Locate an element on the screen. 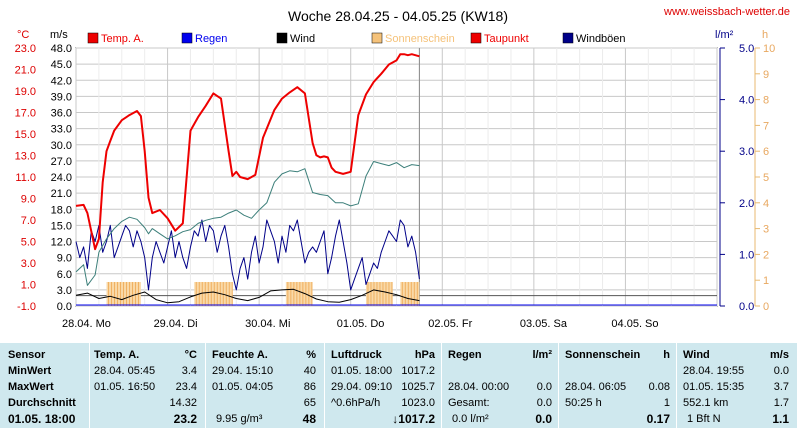 Image resolution: width=797 pixels, height=428 pixels. legend-label: Regen is located at coordinates (211, 39).